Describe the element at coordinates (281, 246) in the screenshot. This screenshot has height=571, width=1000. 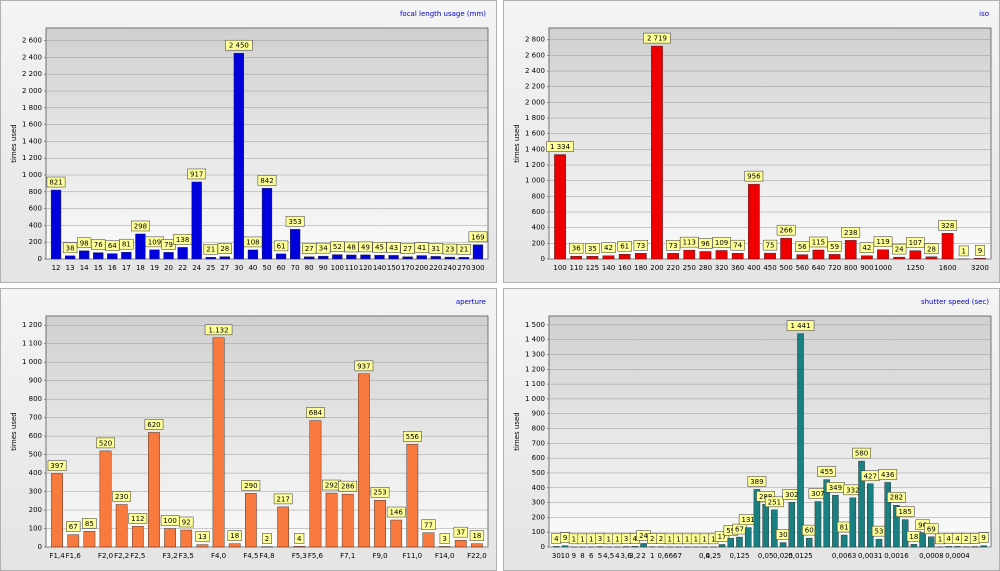
I see `value-label: 61` at that location.